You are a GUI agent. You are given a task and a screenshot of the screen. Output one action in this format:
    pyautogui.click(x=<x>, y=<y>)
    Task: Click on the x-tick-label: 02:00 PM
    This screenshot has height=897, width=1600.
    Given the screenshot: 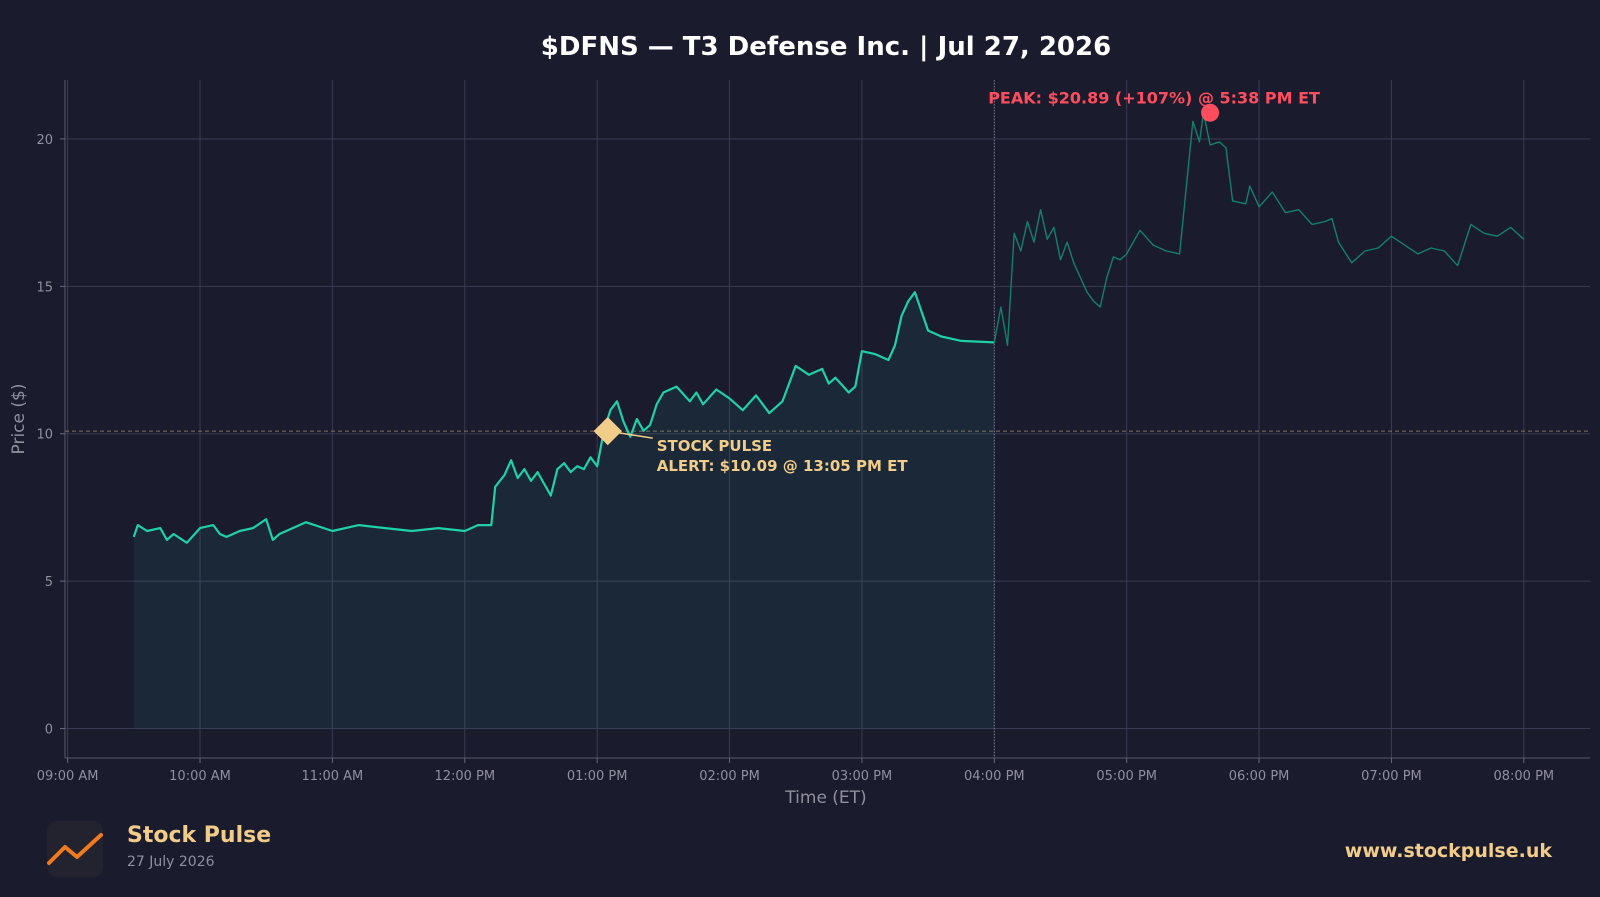 What is the action you would take?
    pyautogui.click(x=729, y=776)
    